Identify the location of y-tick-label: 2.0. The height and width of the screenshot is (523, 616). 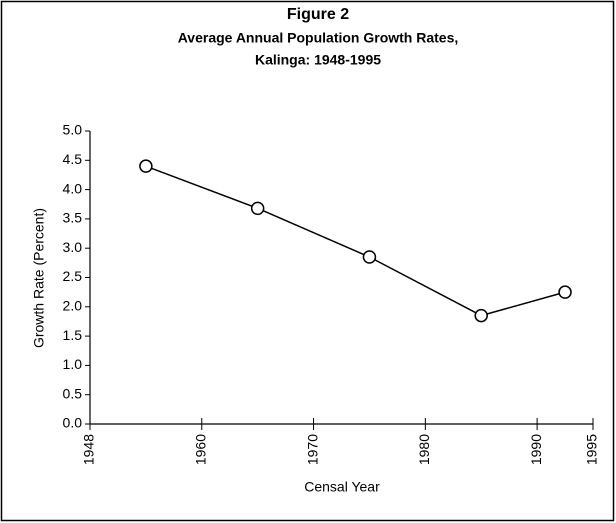
(73, 306).